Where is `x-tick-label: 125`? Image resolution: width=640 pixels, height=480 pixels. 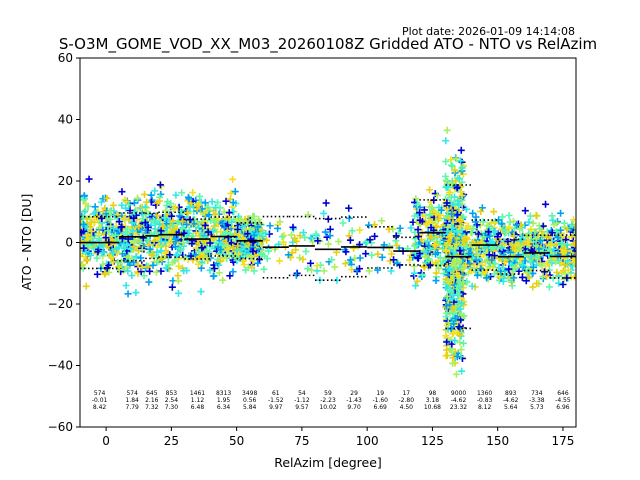 x-tick-label: 125 is located at coordinates (432, 441).